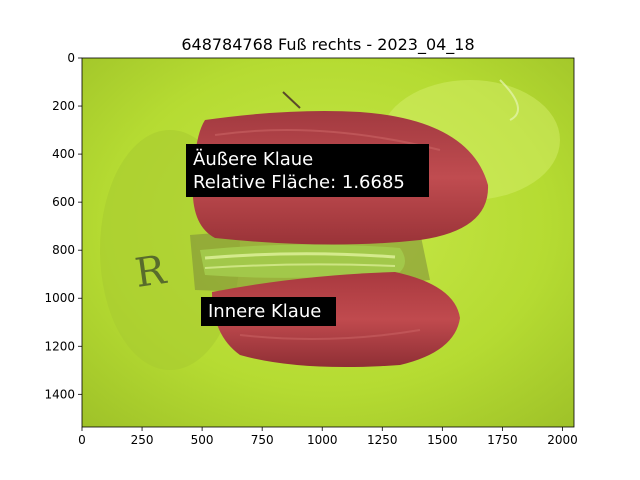 The image size is (640, 480). I want to click on inner-claw-label: Innere Klaue, so click(268, 311).